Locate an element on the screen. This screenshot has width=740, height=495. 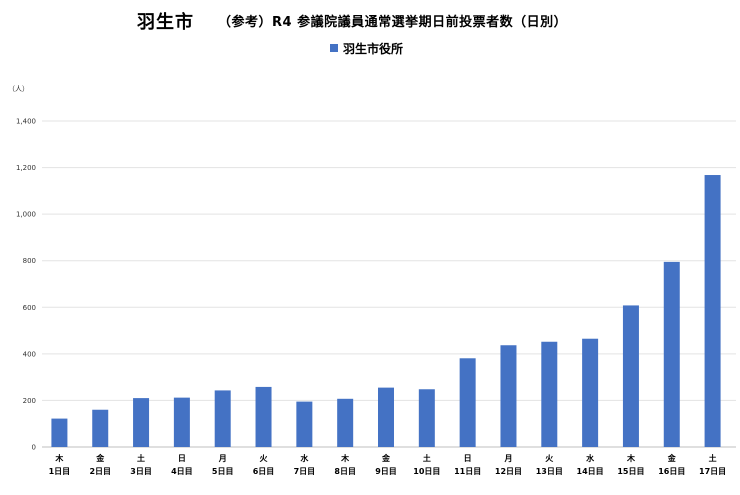
x-tick-day: 16日目 is located at coordinates (671, 471).